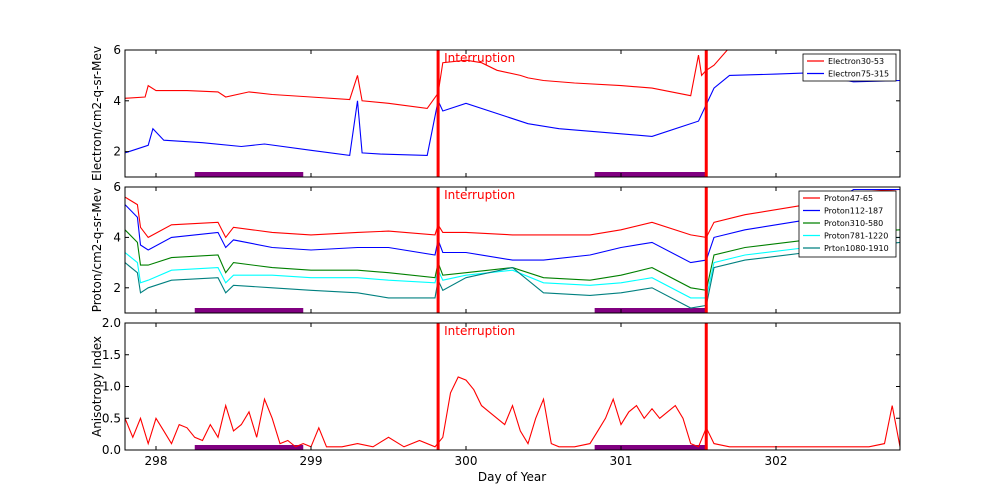 This screenshot has height=500, width=1000. What do you see at coordinates (479, 331) in the screenshot?
I see `interruption-label-anisotropy: Interruption` at bounding box center [479, 331].